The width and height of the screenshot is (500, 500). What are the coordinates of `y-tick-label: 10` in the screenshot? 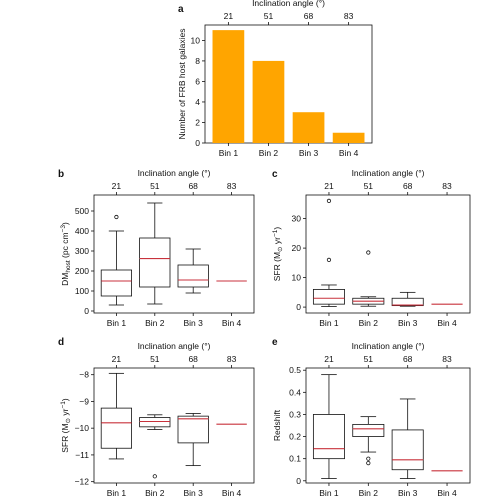 It's located at (297, 278).